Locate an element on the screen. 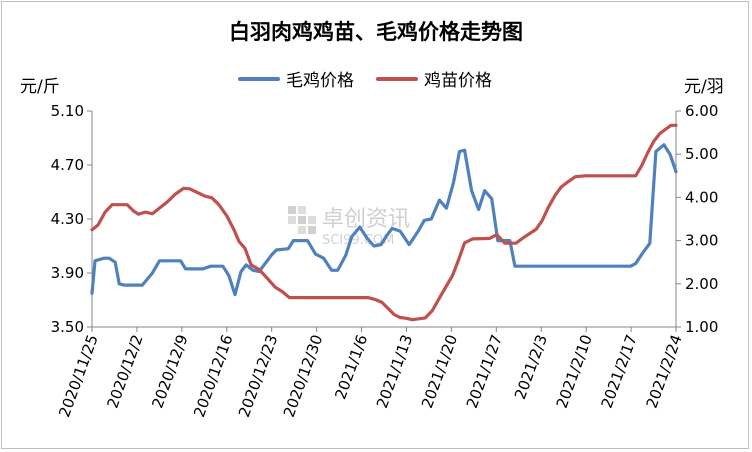 The image size is (752, 452). legend-label-chick: 鸡苗价格 is located at coordinates (458, 81).